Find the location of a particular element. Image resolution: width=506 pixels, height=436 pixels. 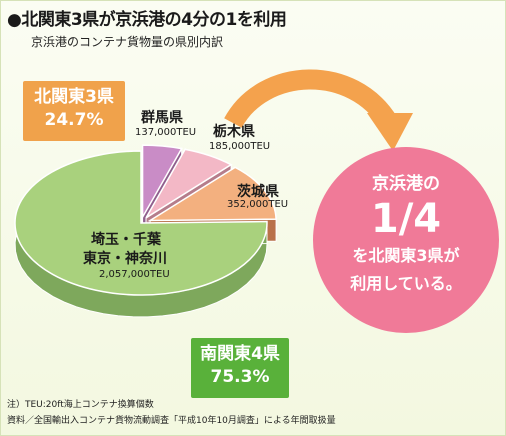

callout-line4: 利用している。 is located at coordinates (406, 283).